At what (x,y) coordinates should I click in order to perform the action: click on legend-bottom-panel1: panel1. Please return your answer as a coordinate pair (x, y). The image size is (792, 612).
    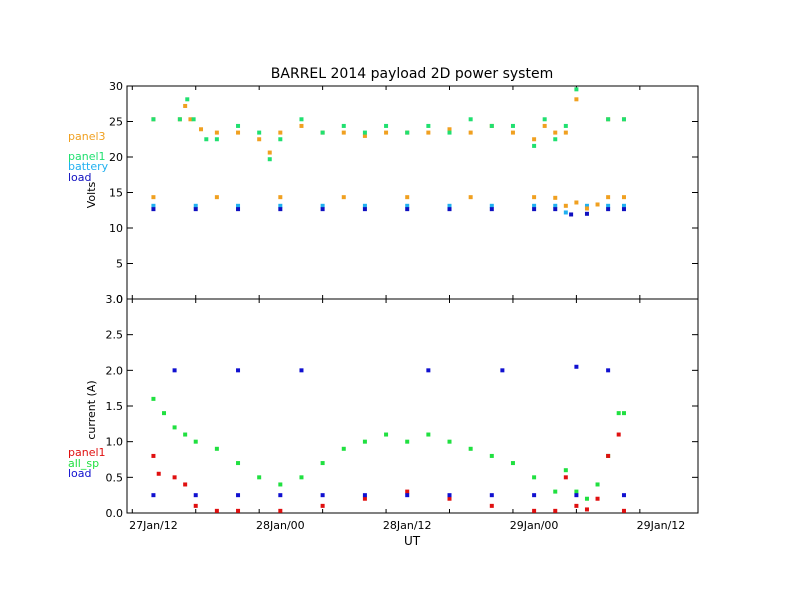
    Looking at the image, I should click on (87, 452).